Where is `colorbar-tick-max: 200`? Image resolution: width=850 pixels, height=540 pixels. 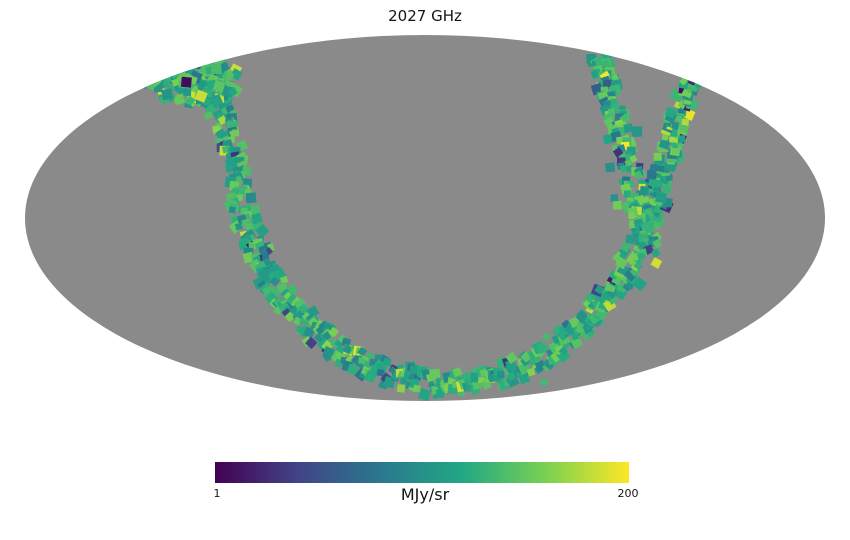
colorbar-tick-max: 200 is located at coordinates (628, 493).